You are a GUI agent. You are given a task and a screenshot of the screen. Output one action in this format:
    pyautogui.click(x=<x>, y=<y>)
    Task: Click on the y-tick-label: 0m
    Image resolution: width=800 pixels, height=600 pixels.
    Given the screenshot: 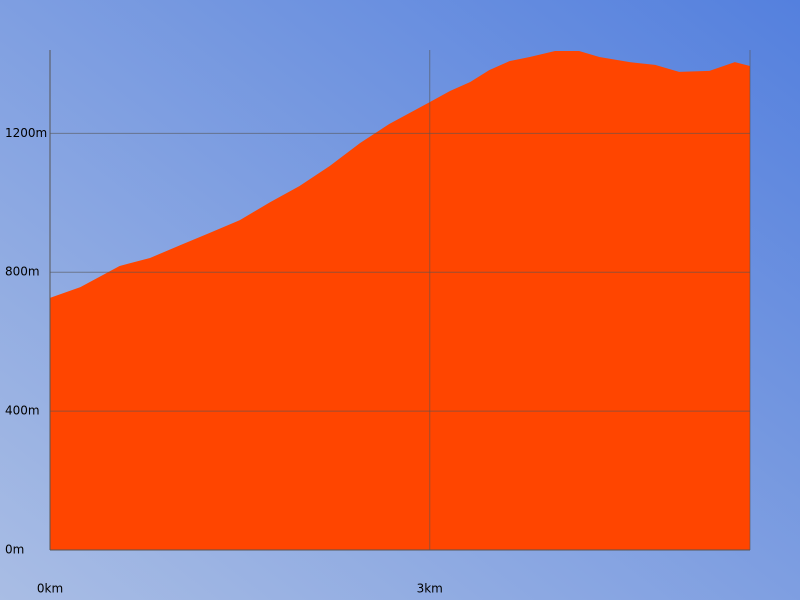 What is the action you would take?
    pyautogui.click(x=14, y=550)
    